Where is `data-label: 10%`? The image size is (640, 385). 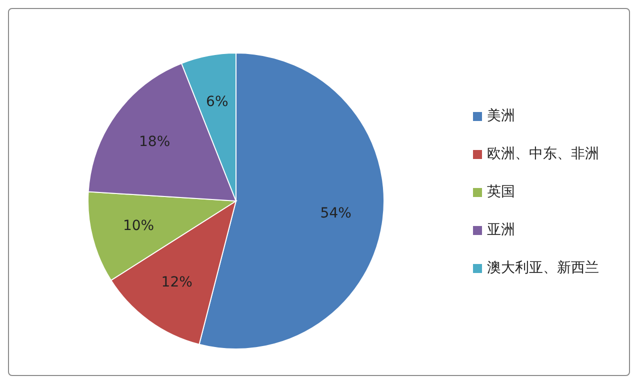
data-label: 10% is located at coordinates (138, 226).